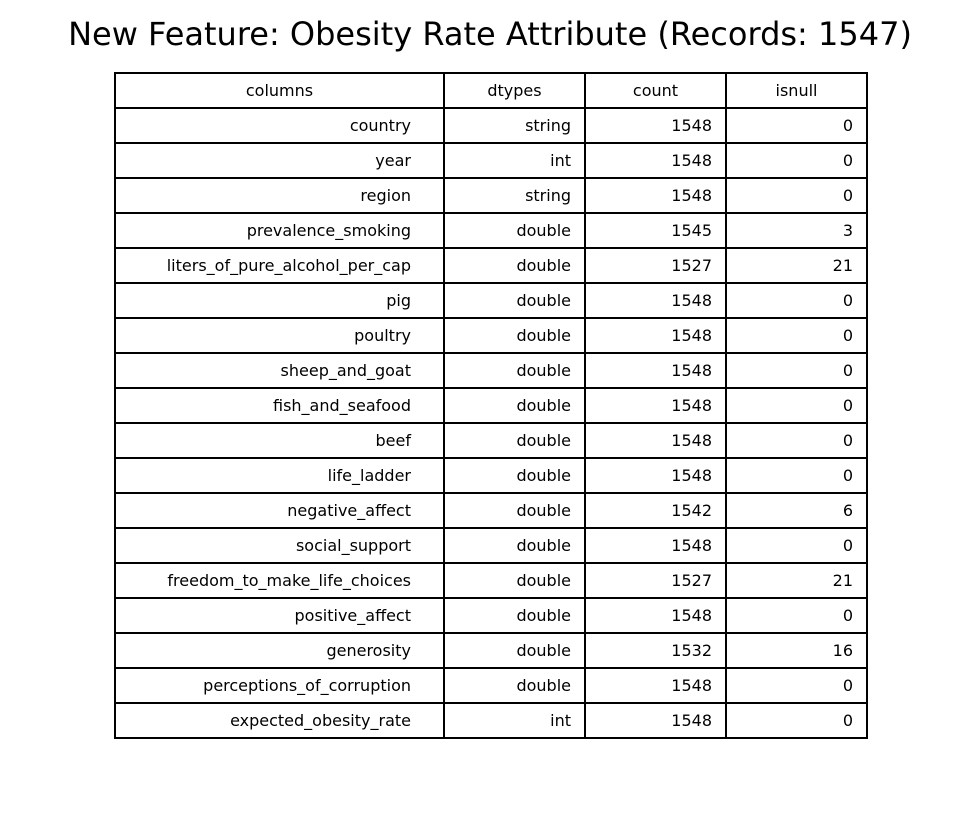  Describe the element at coordinates (279, 230) in the screenshot. I see `cell-column: prevalence_smoking` at that location.